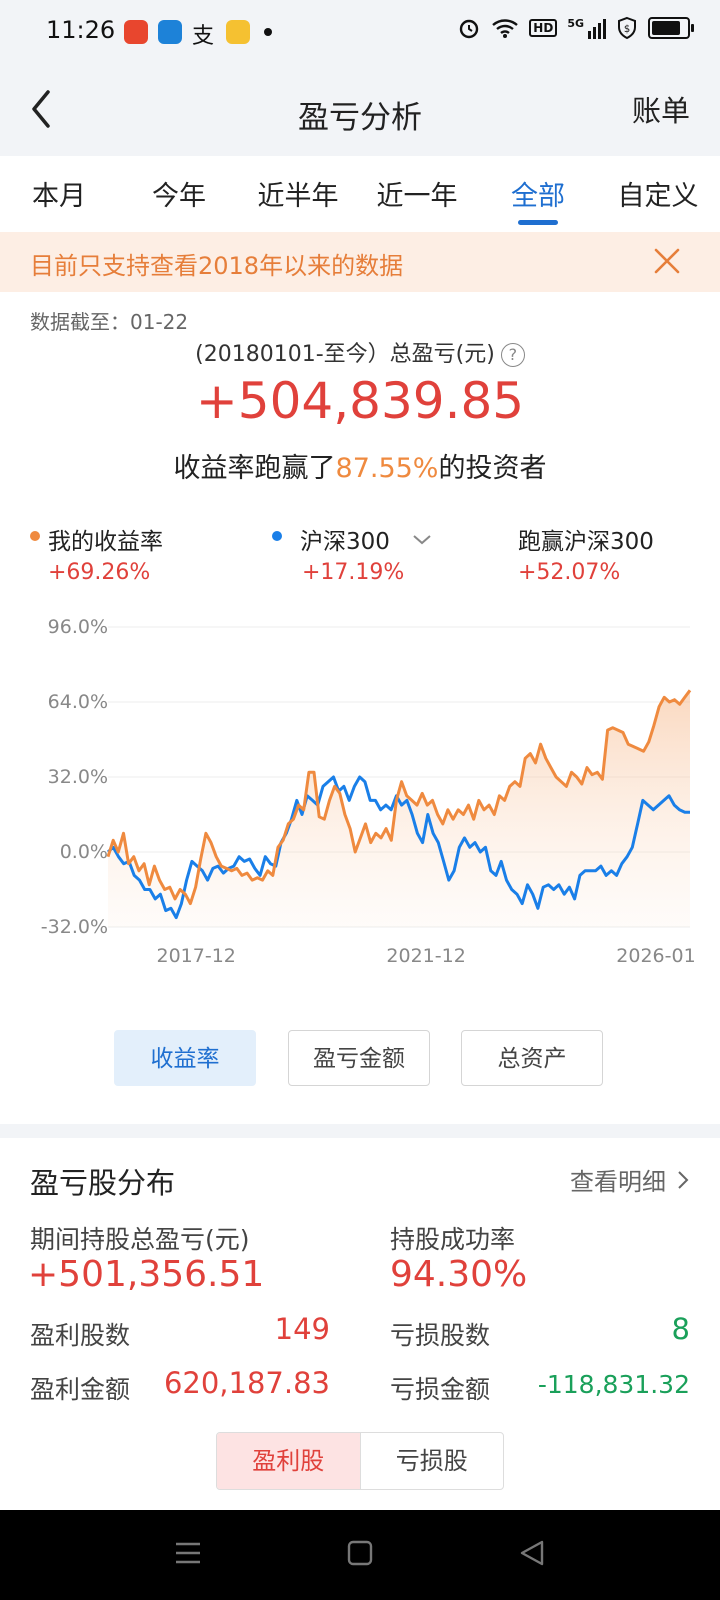 The height and width of the screenshot is (1600, 720). I want to click on wifi-icon, so click(505, 28).